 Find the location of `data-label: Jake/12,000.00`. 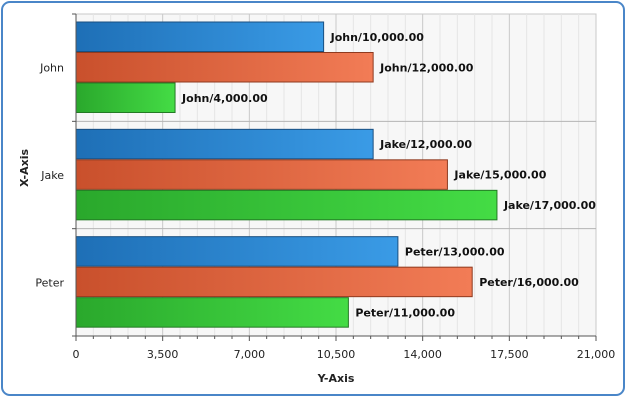

data-label: Jake/12,000.00 is located at coordinates (425, 144).